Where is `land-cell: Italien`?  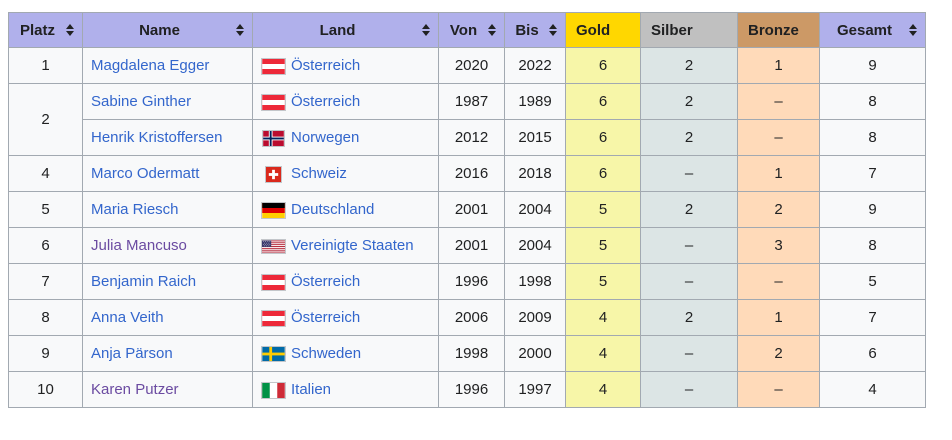 land-cell: Italien is located at coordinates (345, 389).